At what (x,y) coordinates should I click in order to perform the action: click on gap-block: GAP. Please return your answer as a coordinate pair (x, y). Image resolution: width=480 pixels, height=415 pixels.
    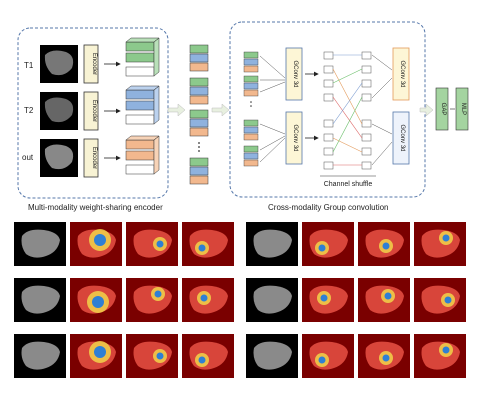
    Looking at the image, I should click on (442, 109).